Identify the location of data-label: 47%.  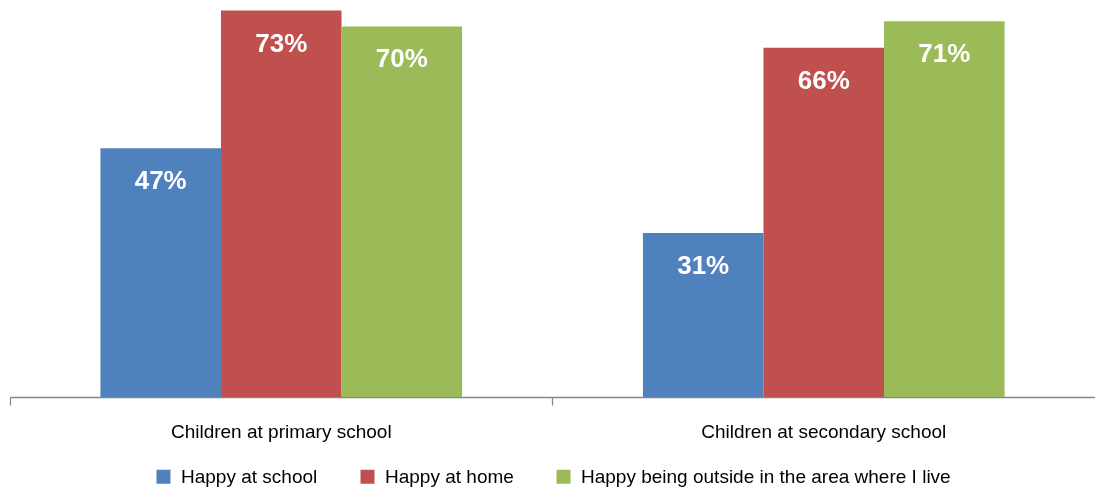
(160, 180).